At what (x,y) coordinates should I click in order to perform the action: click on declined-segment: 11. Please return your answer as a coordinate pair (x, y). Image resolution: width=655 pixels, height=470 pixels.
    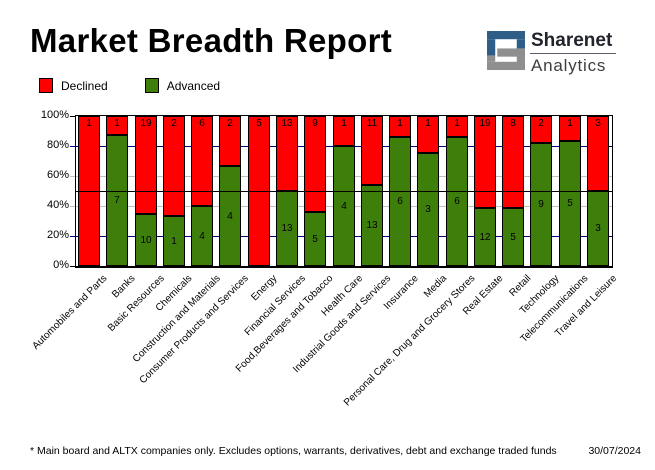
    Looking at the image, I should click on (372, 150).